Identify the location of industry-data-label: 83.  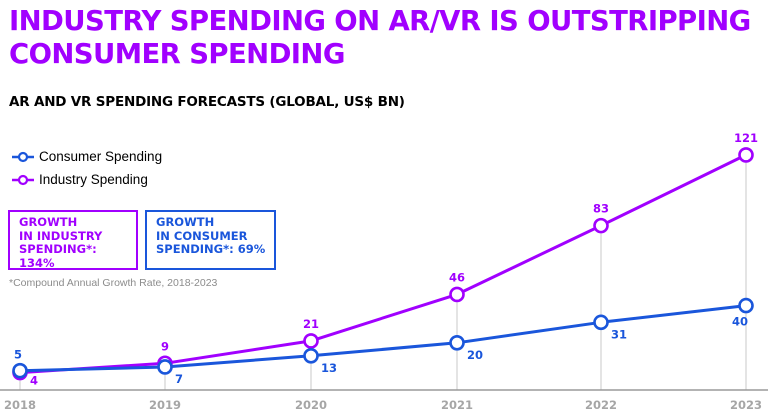
(601, 209).